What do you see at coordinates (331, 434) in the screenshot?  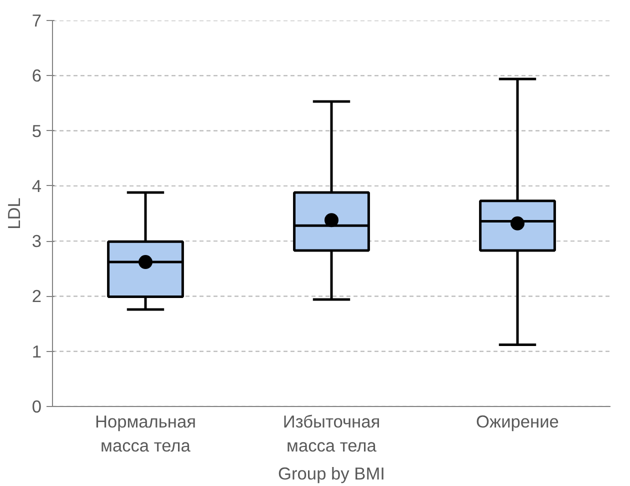 I see `x-tick-label: Избыточная масса тела` at bounding box center [331, 434].